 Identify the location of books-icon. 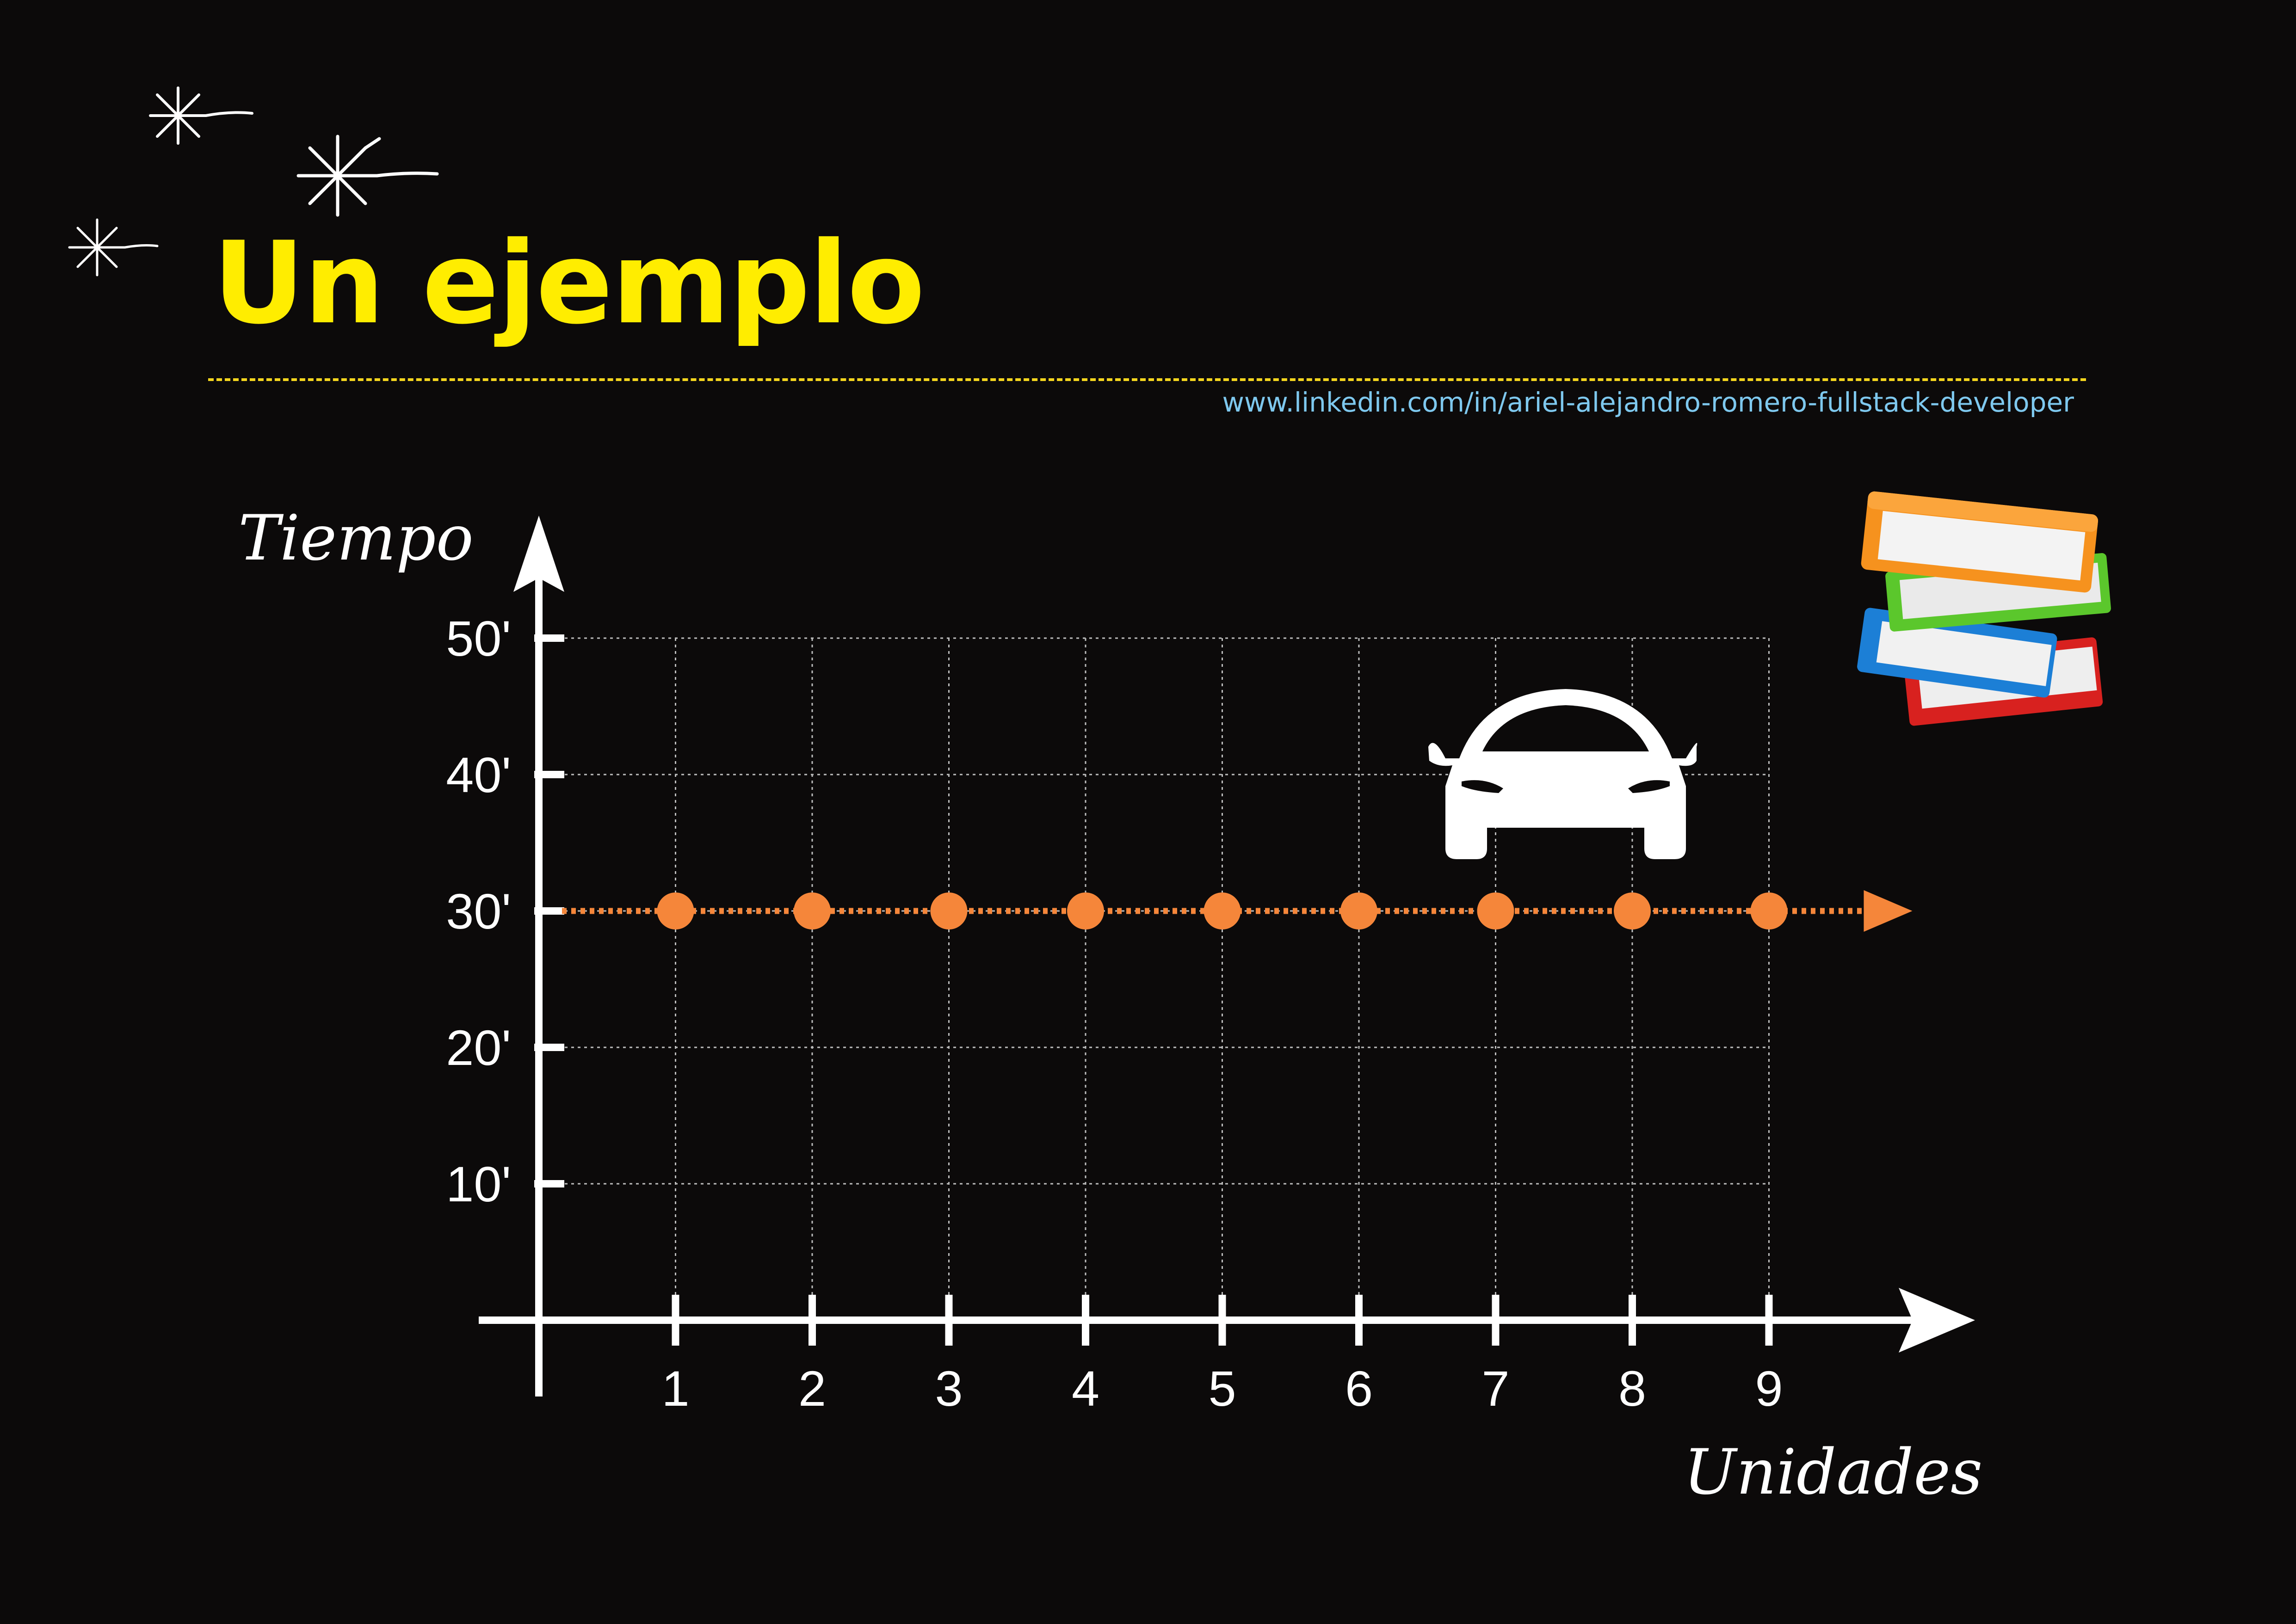
(1984, 608).